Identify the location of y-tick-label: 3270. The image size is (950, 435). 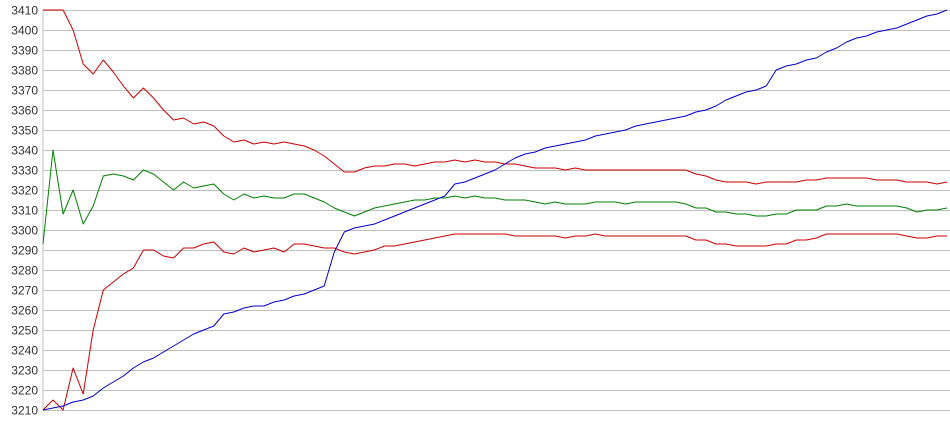
(24, 291).